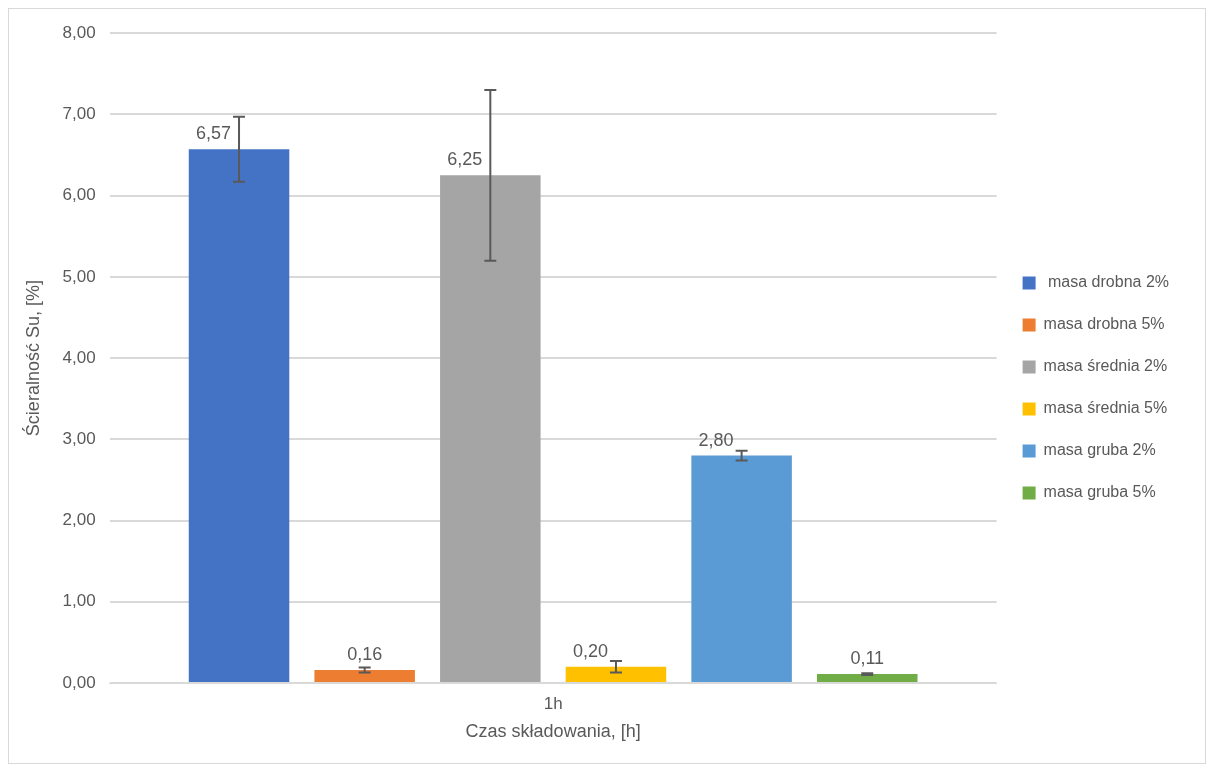 The width and height of the screenshot is (1212, 764). Describe the element at coordinates (1099, 450) in the screenshot. I see `legend-label: masa gruba 2%` at that location.